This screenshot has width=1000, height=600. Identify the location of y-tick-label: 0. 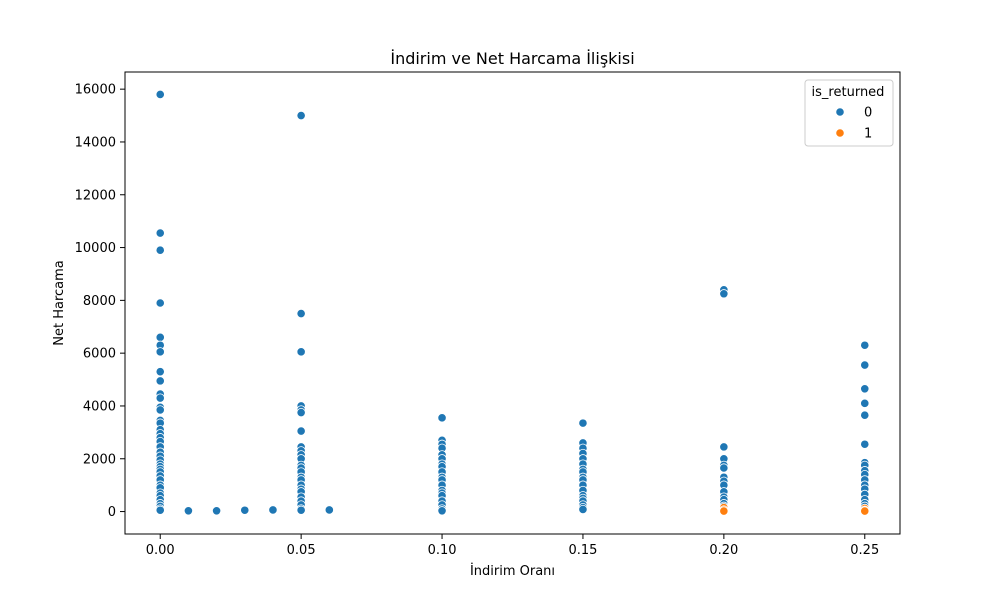
(112, 512).